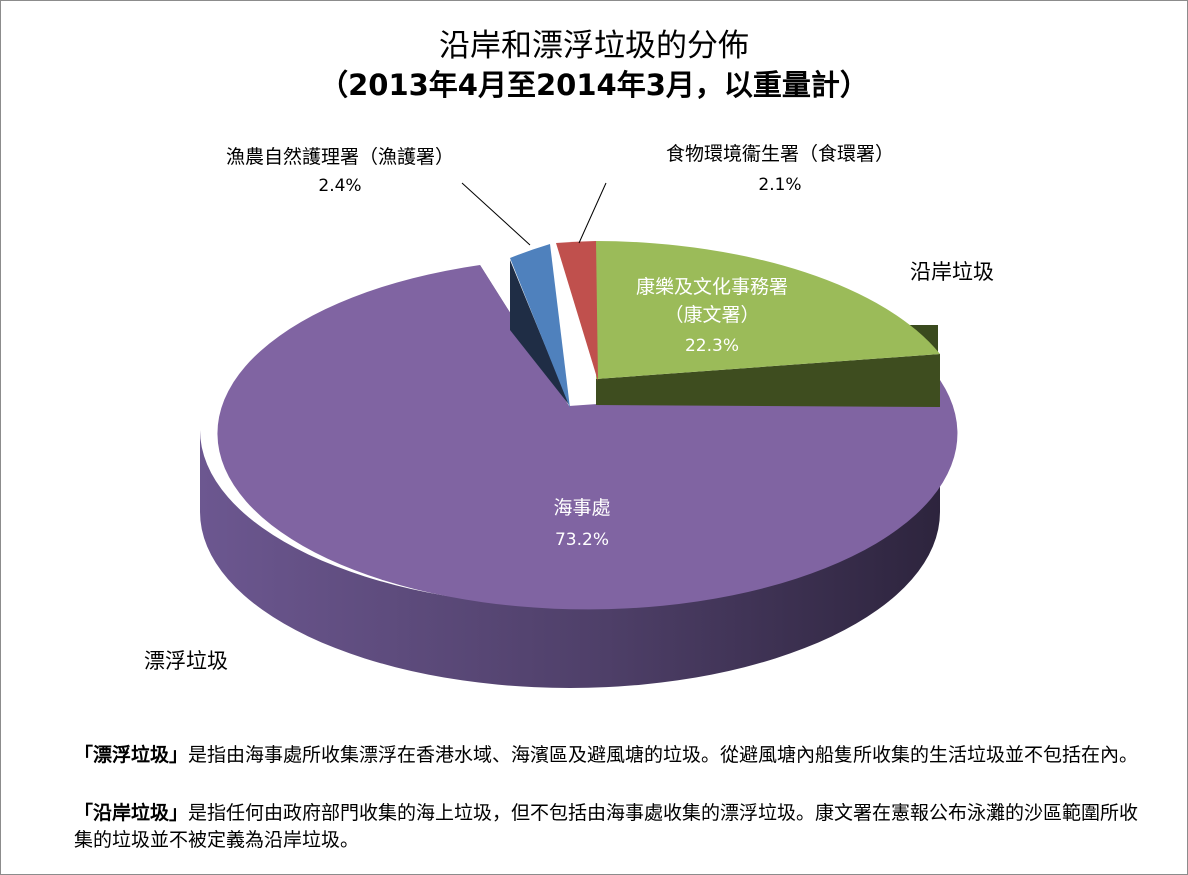  What do you see at coordinates (780, 154) in the screenshot?
I see `label-fehd: 食物環境衞生署（食環署）` at bounding box center [780, 154].